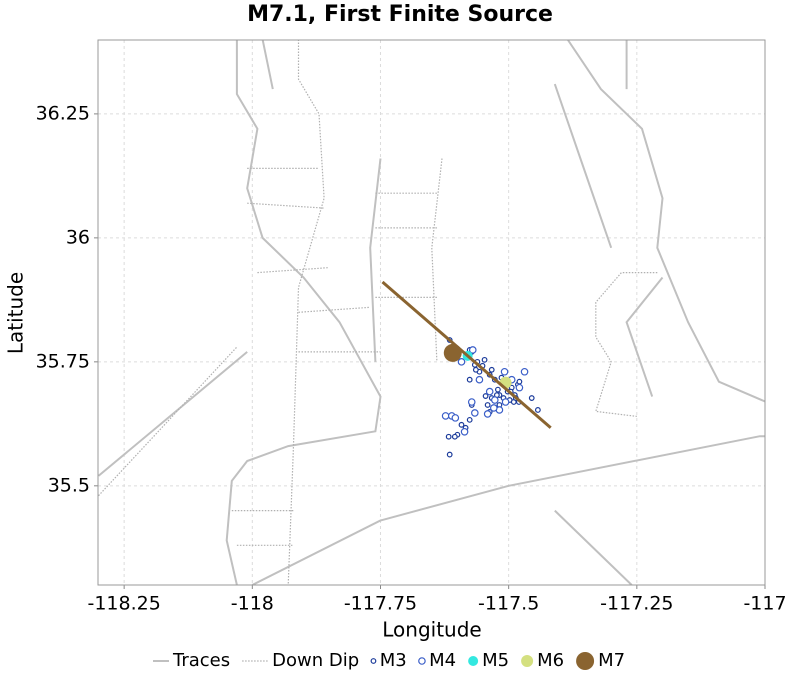 Image resolution: width=800 pixels, height=676 pixels. Describe the element at coordinates (69, 485) in the screenshot. I see `y-tick-label: 35.5` at that location.